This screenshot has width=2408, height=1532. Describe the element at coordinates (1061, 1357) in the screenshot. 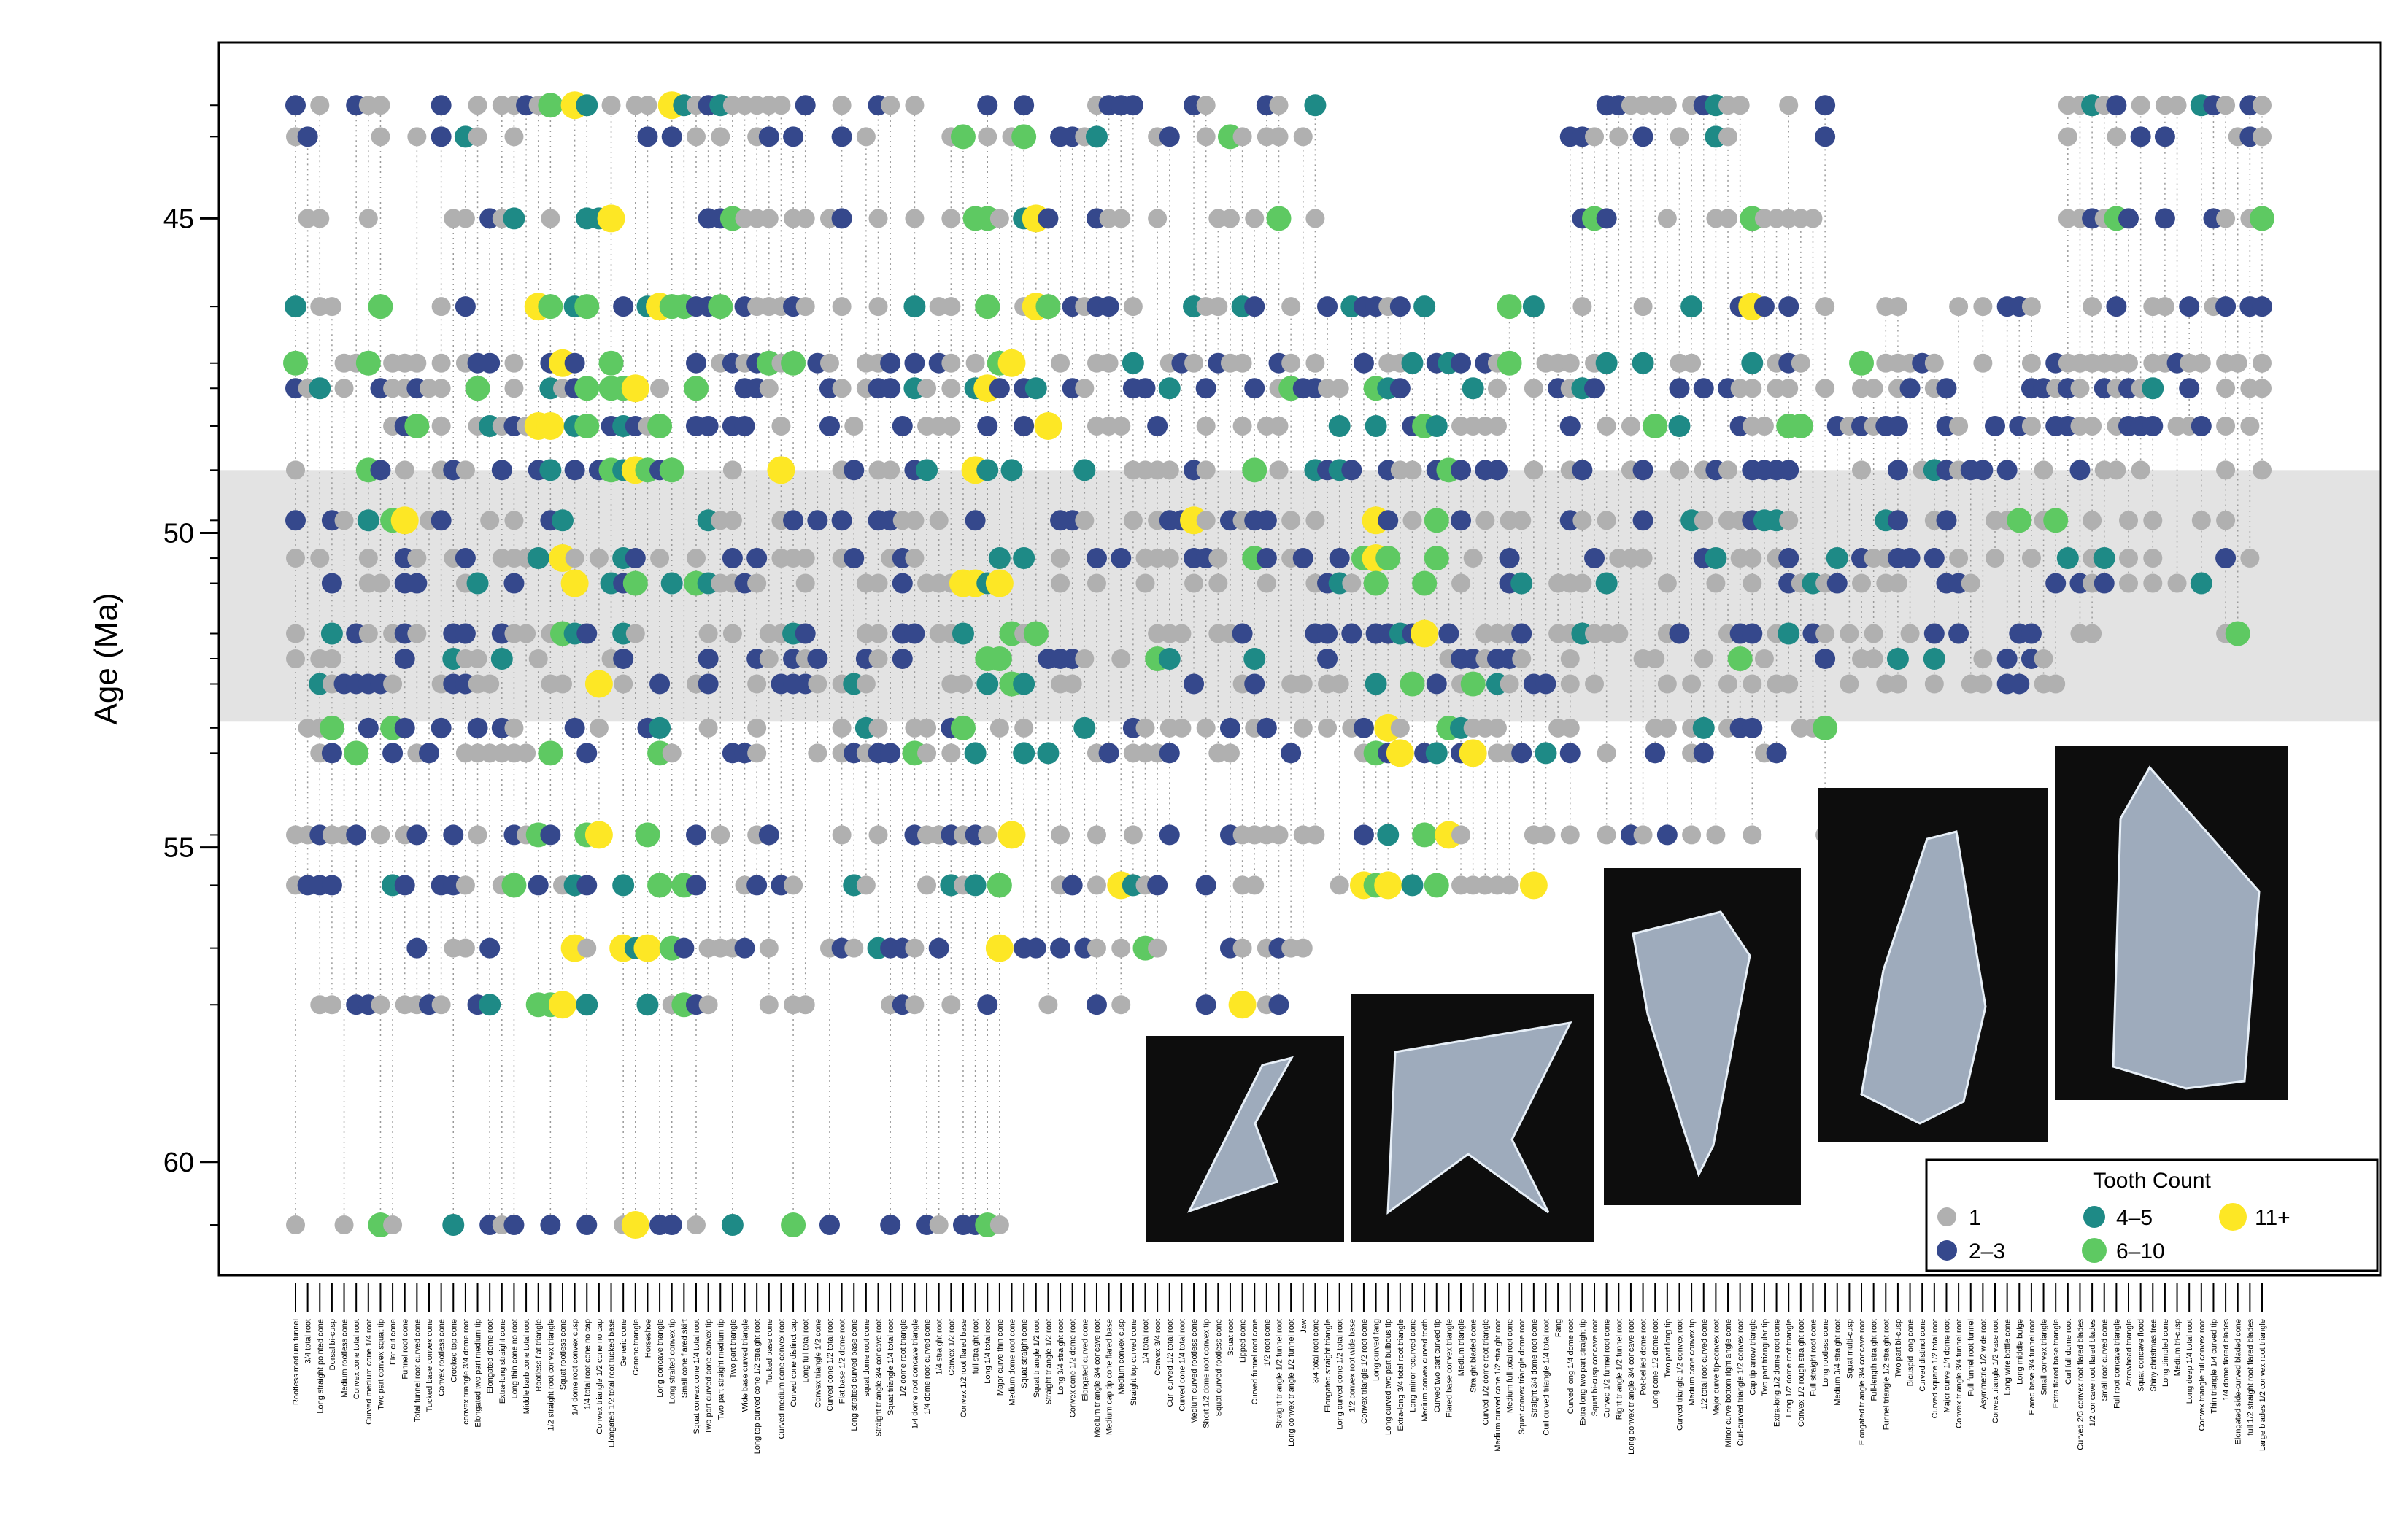

I see `category-label: Long 3/4 straight root` at that location.